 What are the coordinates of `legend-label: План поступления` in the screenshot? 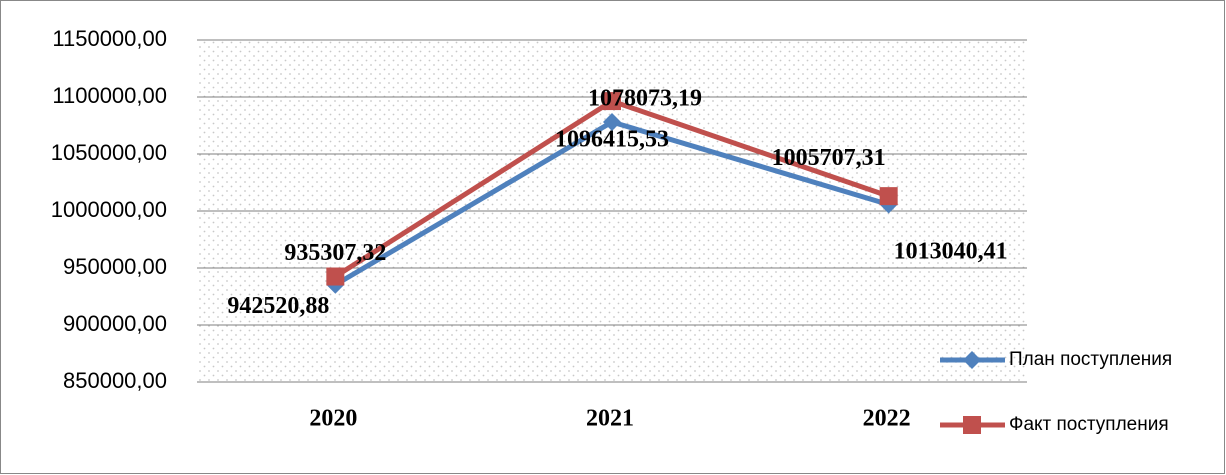 It's located at (1090, 359).